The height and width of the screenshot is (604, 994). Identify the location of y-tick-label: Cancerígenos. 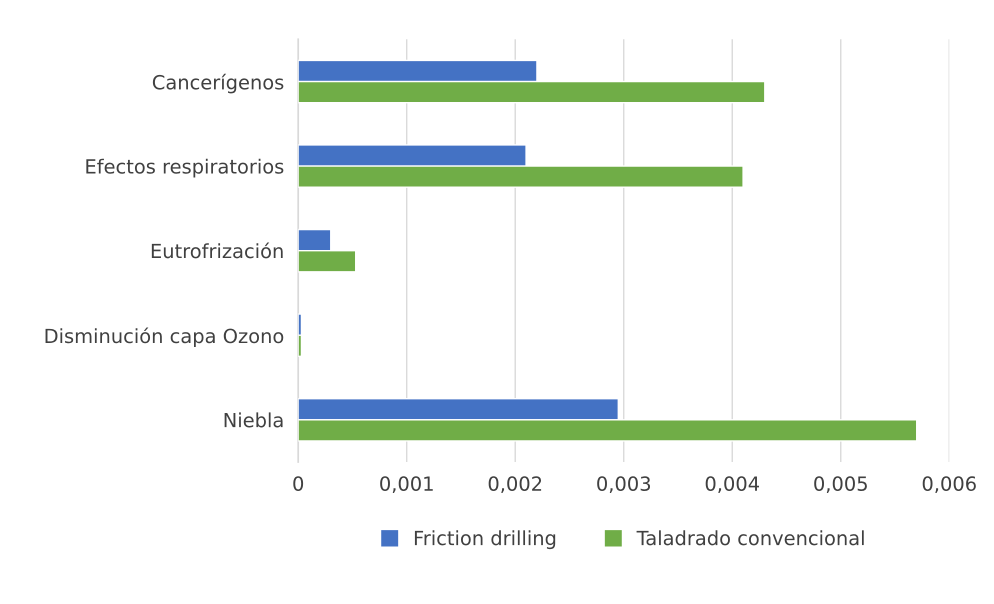
(218, 84).